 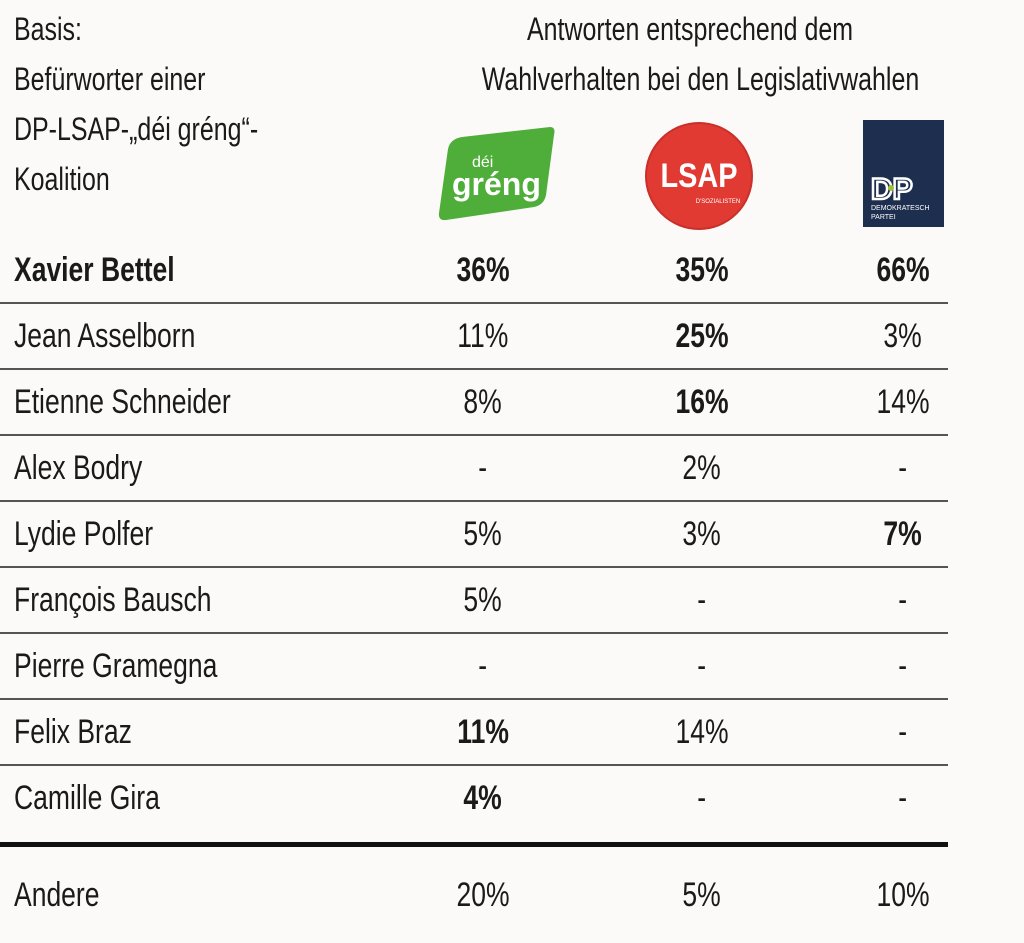 I want to click on table-row: Lydie Polfer 5% 3% 7%, so click(x=474, y=535).